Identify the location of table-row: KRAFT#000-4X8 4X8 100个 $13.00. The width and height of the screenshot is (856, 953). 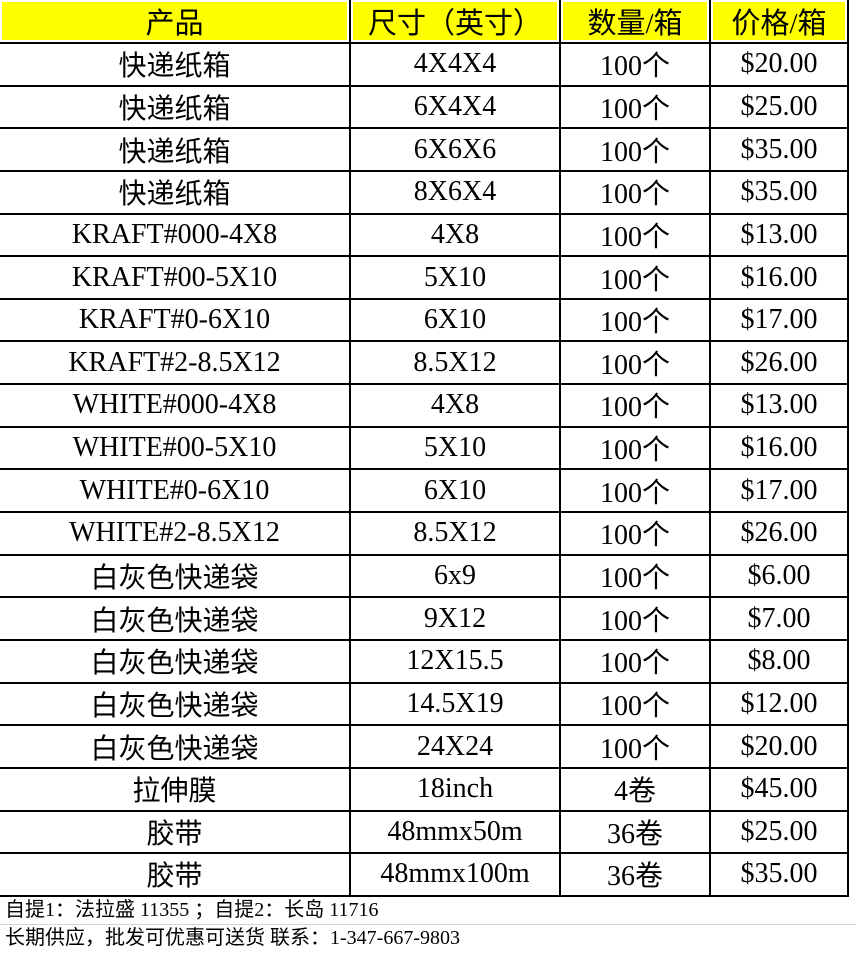
(424, 235).